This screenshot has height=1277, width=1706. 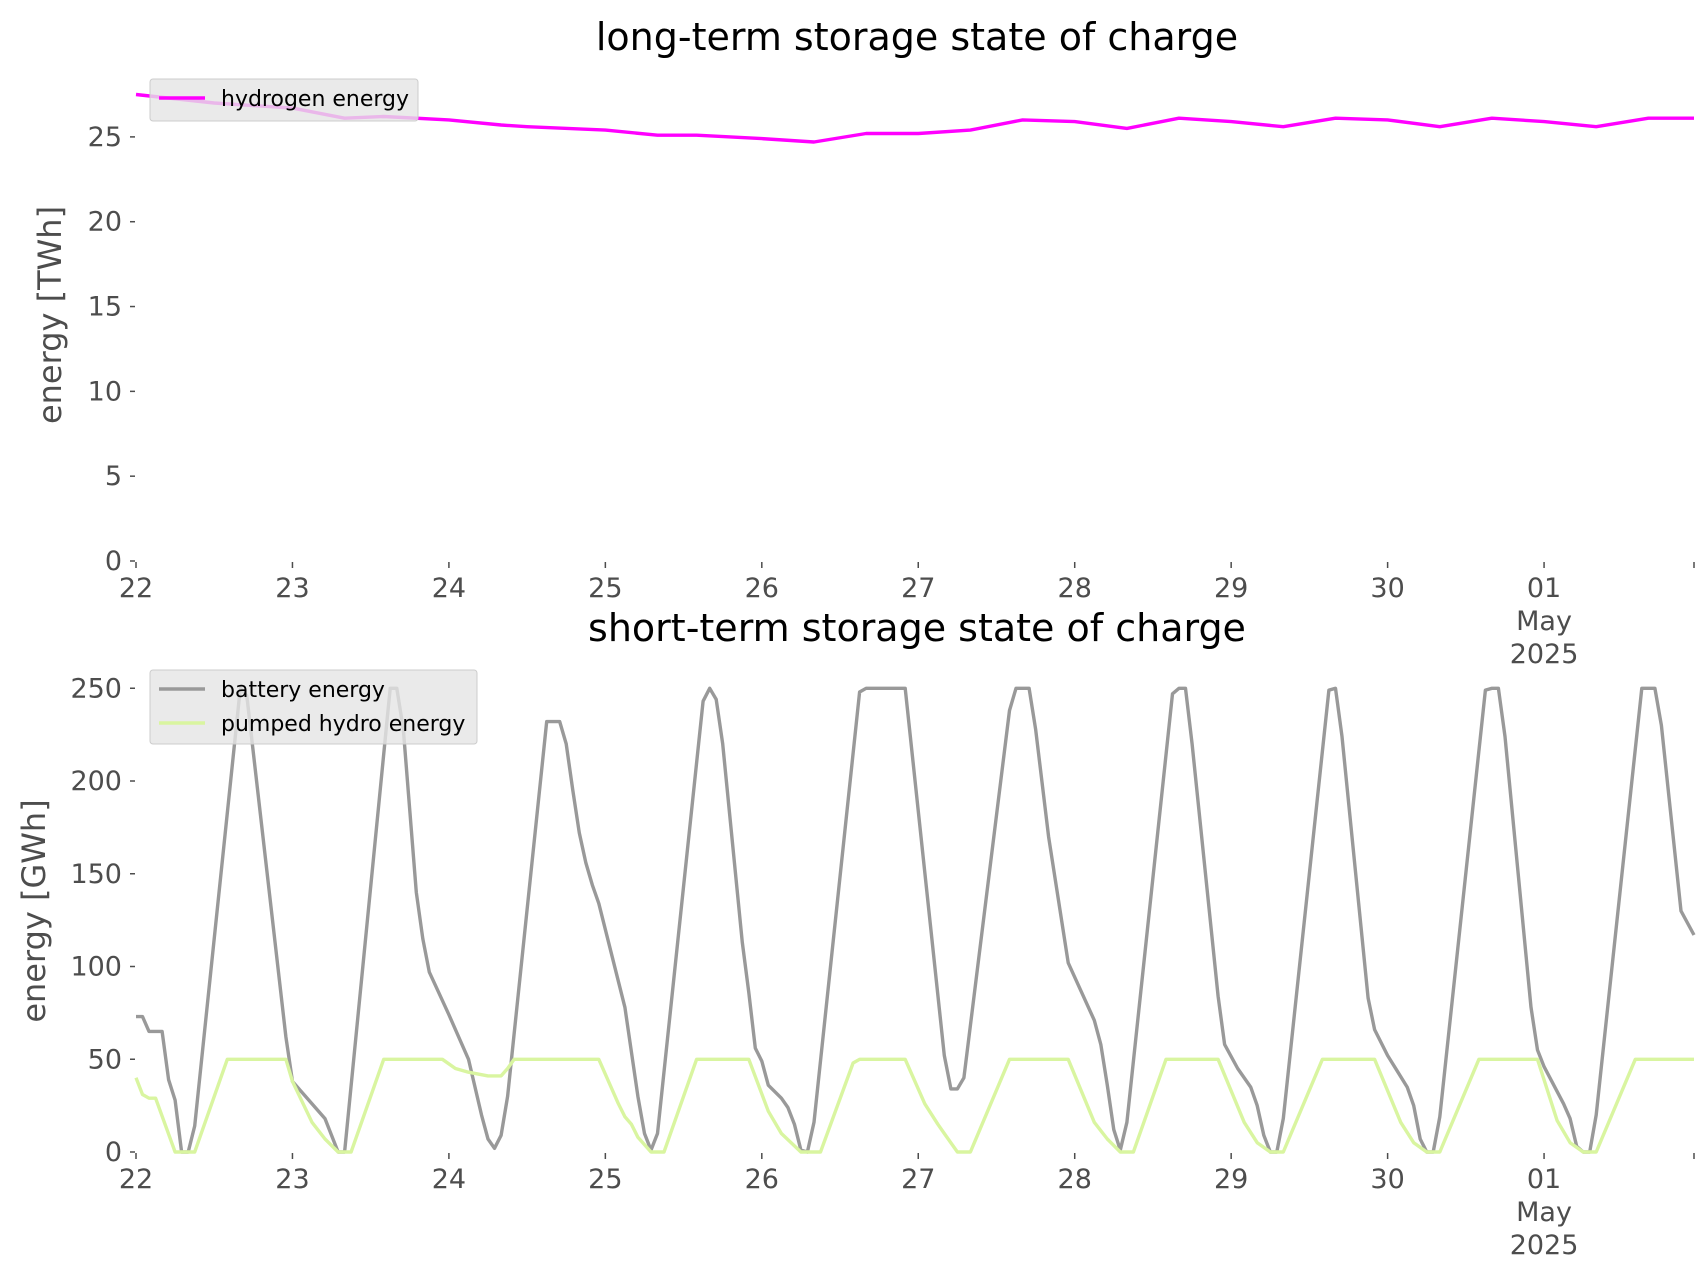 I want to click on legend-label: pumped hydro energy, so click(x=343, y=724).